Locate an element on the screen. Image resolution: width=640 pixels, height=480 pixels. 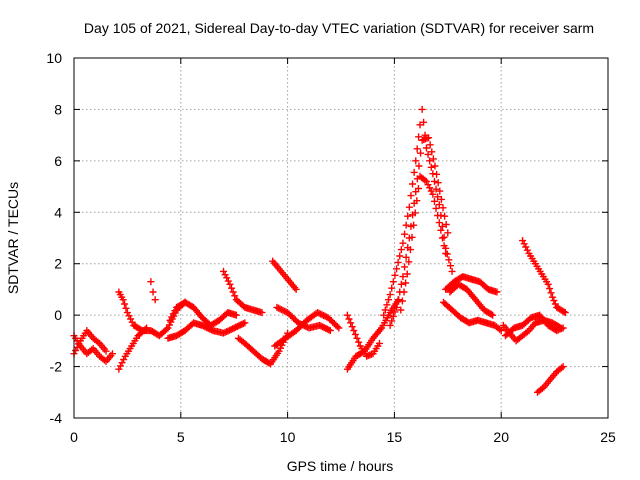
series-arc2 is located at coordinates (90, 342).